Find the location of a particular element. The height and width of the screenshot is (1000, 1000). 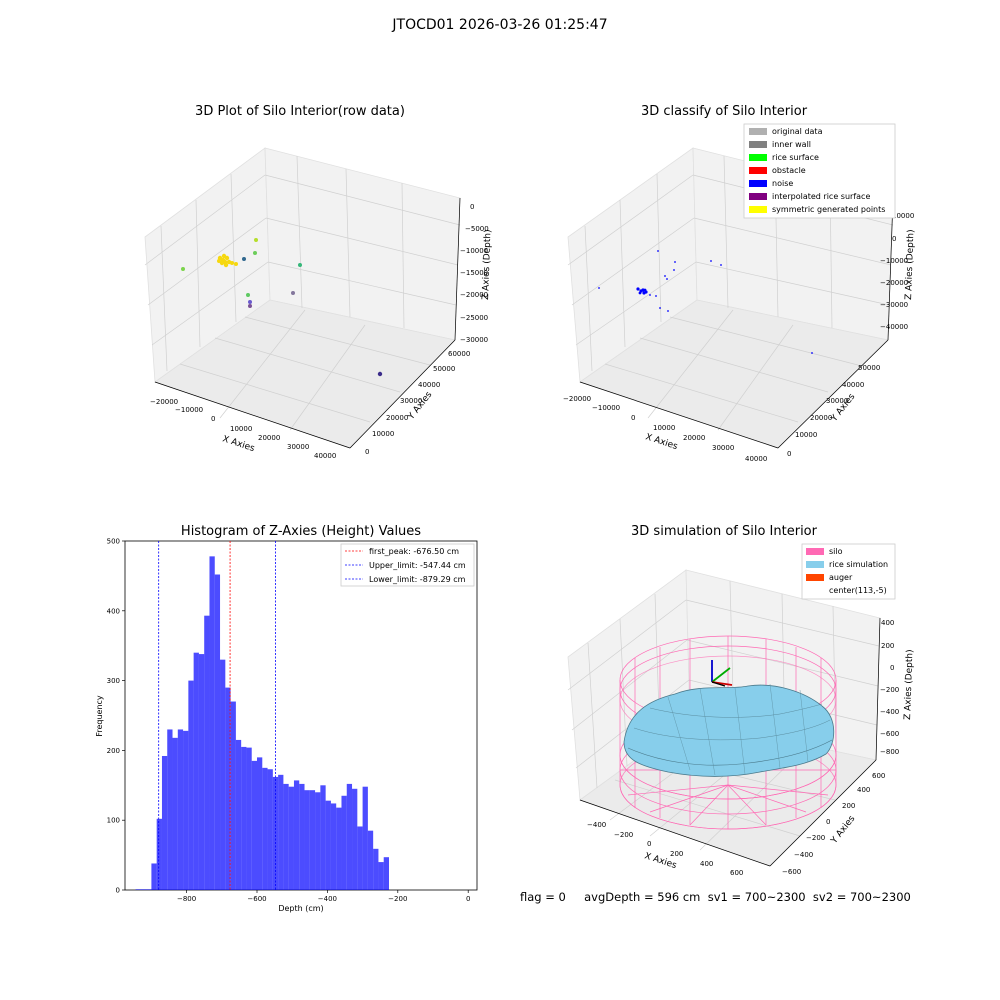

raw-y-ticks: 0 10000 20000 30000 40000 50000 60000 is located at coordinates (417, 403).